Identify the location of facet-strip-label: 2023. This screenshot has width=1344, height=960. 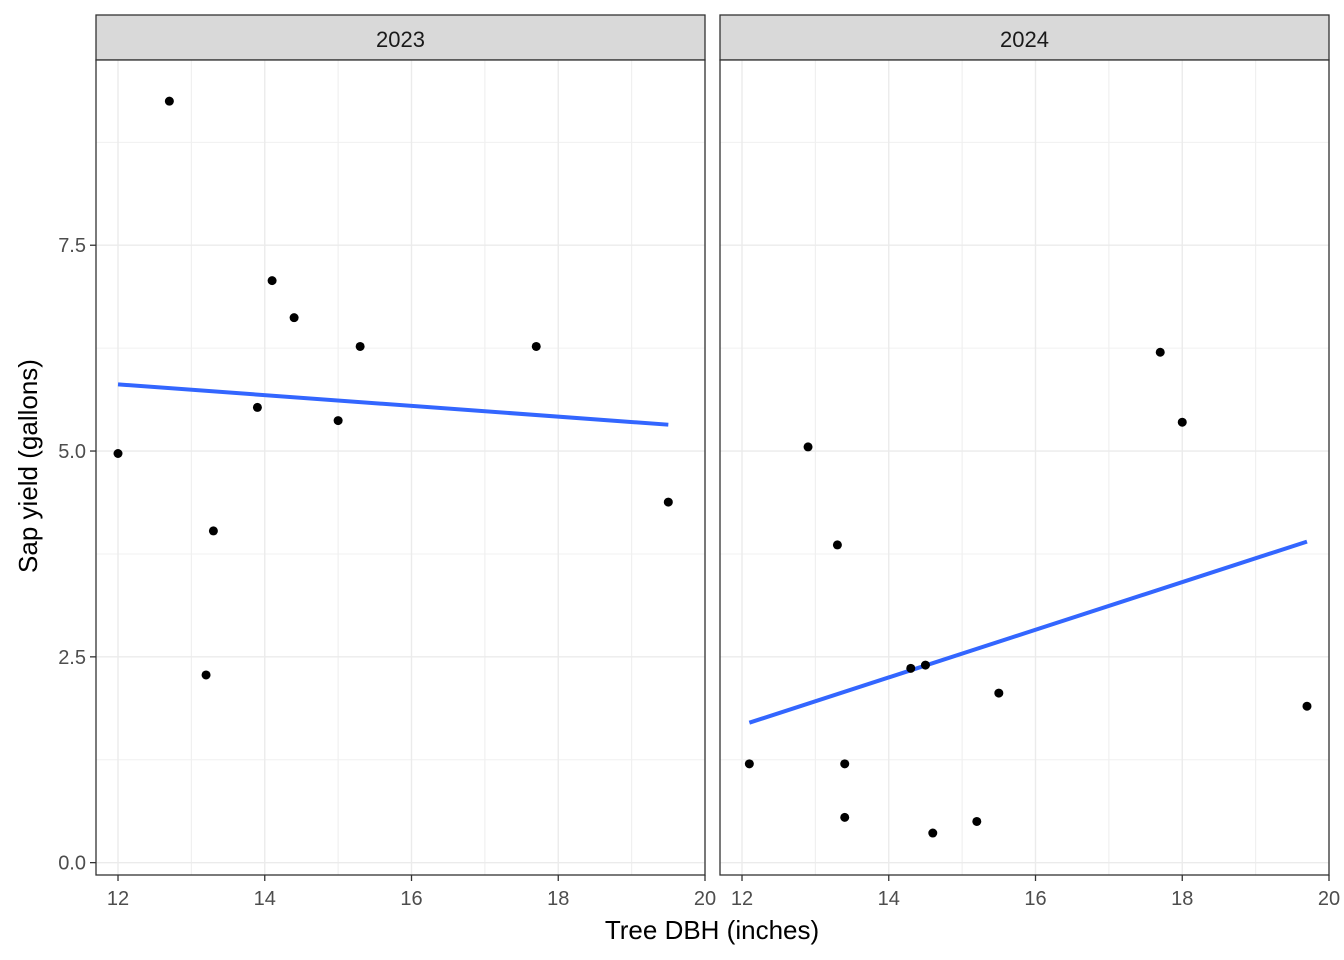
(400, 39).